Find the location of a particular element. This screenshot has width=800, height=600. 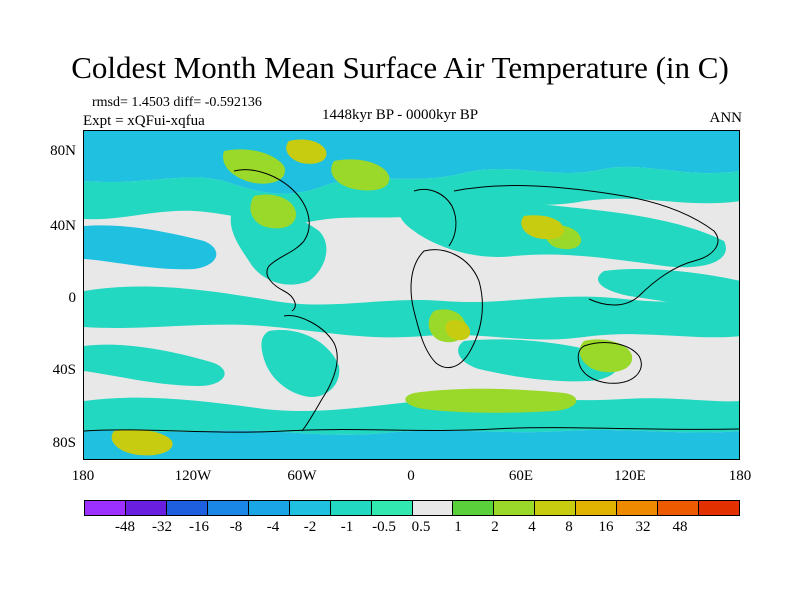

colorbar-label: 32 is located at coordinates (643, 527).